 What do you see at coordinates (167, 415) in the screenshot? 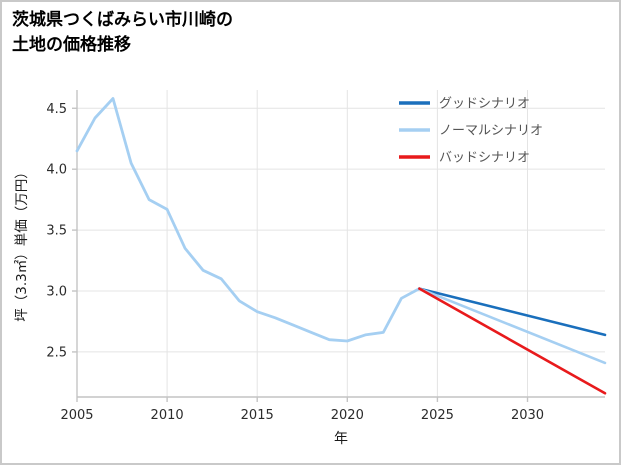
I see `x-tick-label: 2010` at bounding box center [167, 415].